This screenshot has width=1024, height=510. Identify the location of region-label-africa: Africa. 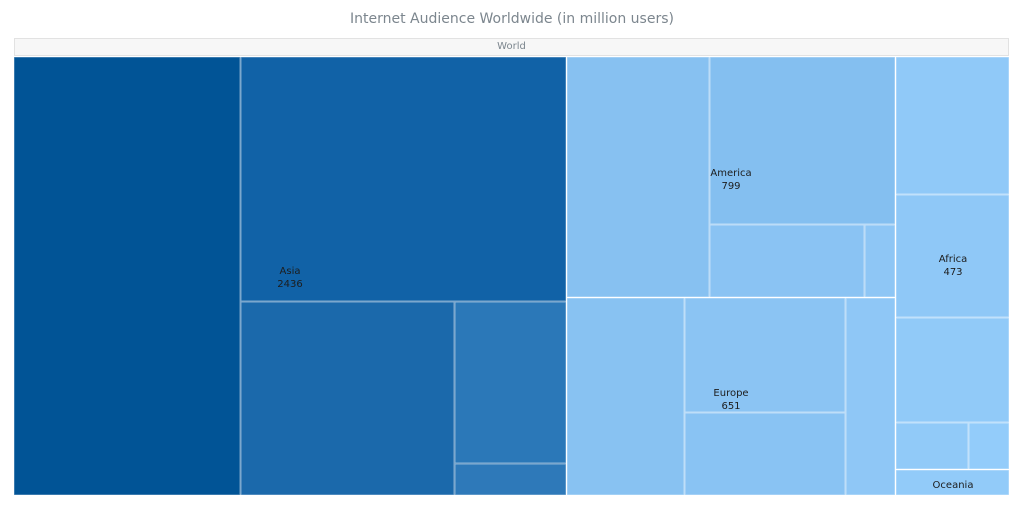
(953, 259).